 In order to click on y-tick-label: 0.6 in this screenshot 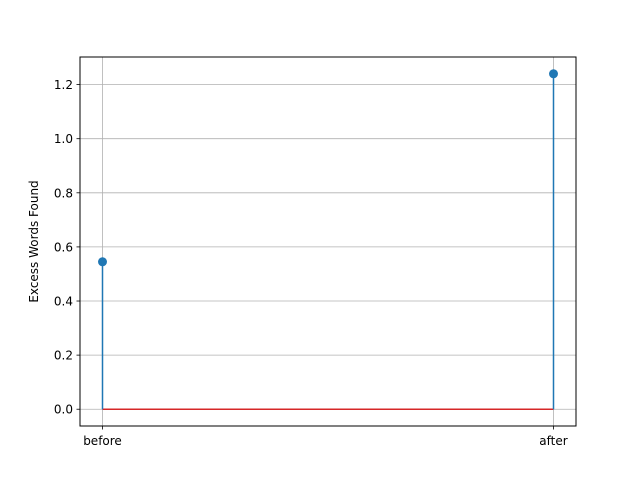, I will do `click(63, 247)`.